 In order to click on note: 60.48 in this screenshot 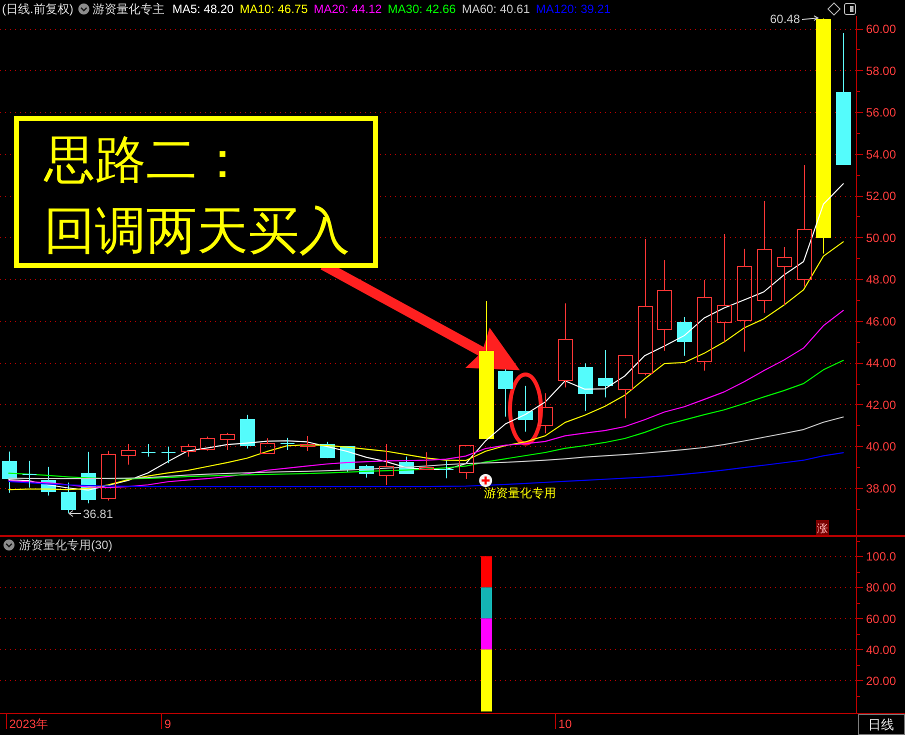, I will do `click(794, 19)`.